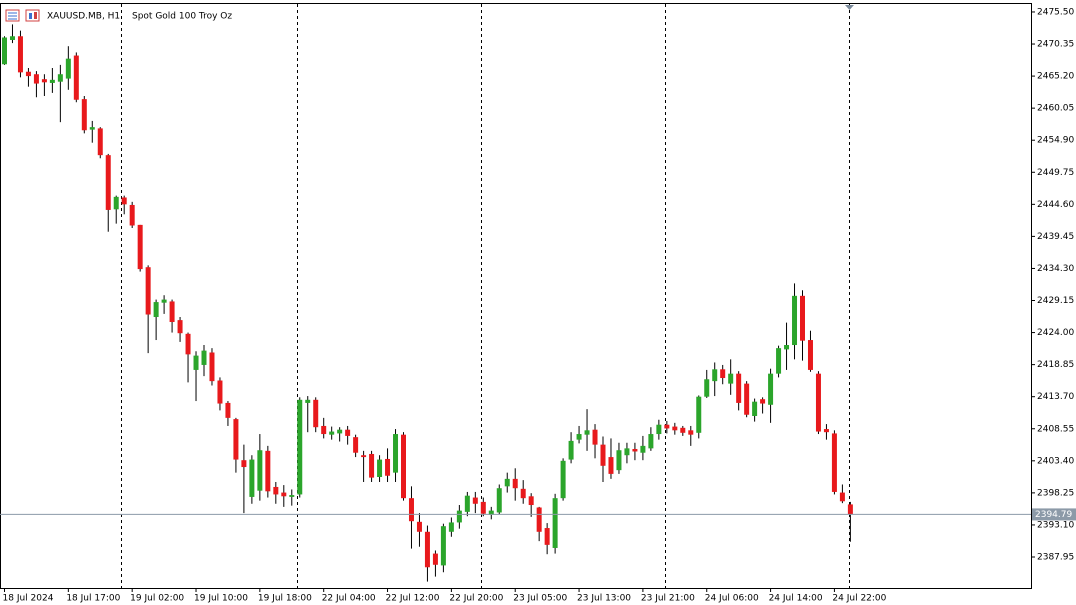  I want to click on x-tick-label: 18 Jul 17:00, so click(93, 599).